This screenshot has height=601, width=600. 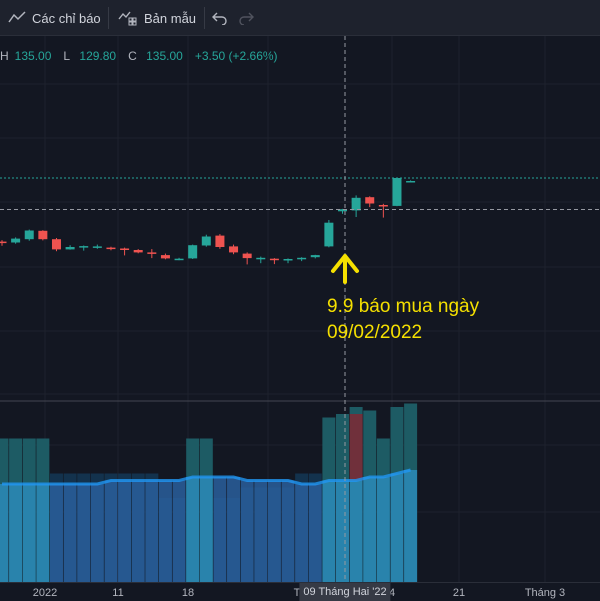 What do you see at coordinates (375, 332) in the screenshot?
I see `annotation-line-2: 09/02/2022` at bounding box center [375, 332].